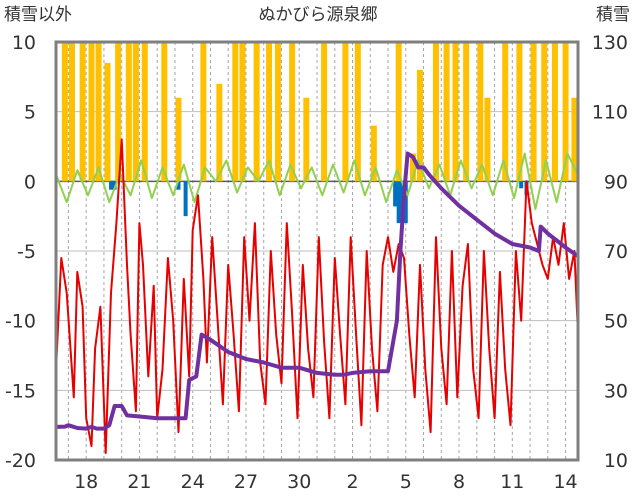 This screenshot has height=501, width=636. I want to click on x-tick-label: 21, so click(139, 482).